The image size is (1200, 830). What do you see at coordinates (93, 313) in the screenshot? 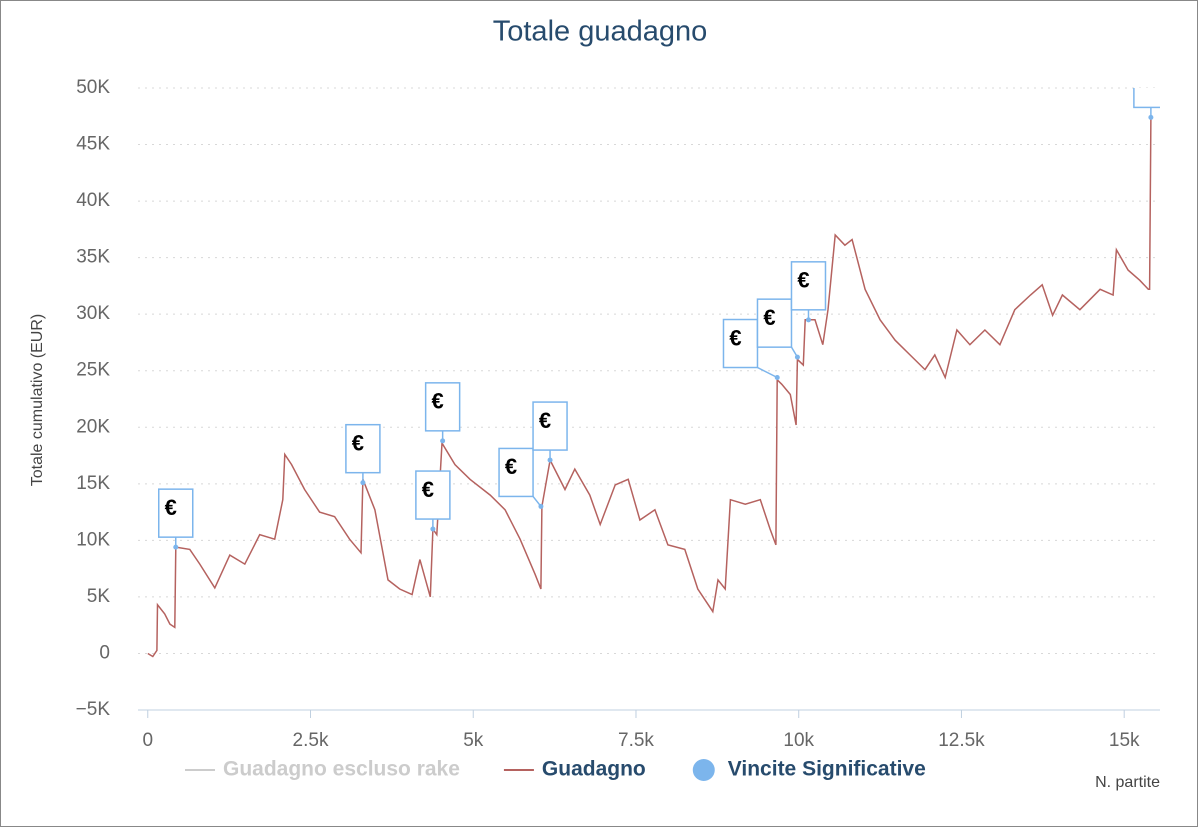
I see `y-tick-label: 30K` at bounding box center [93, 313].